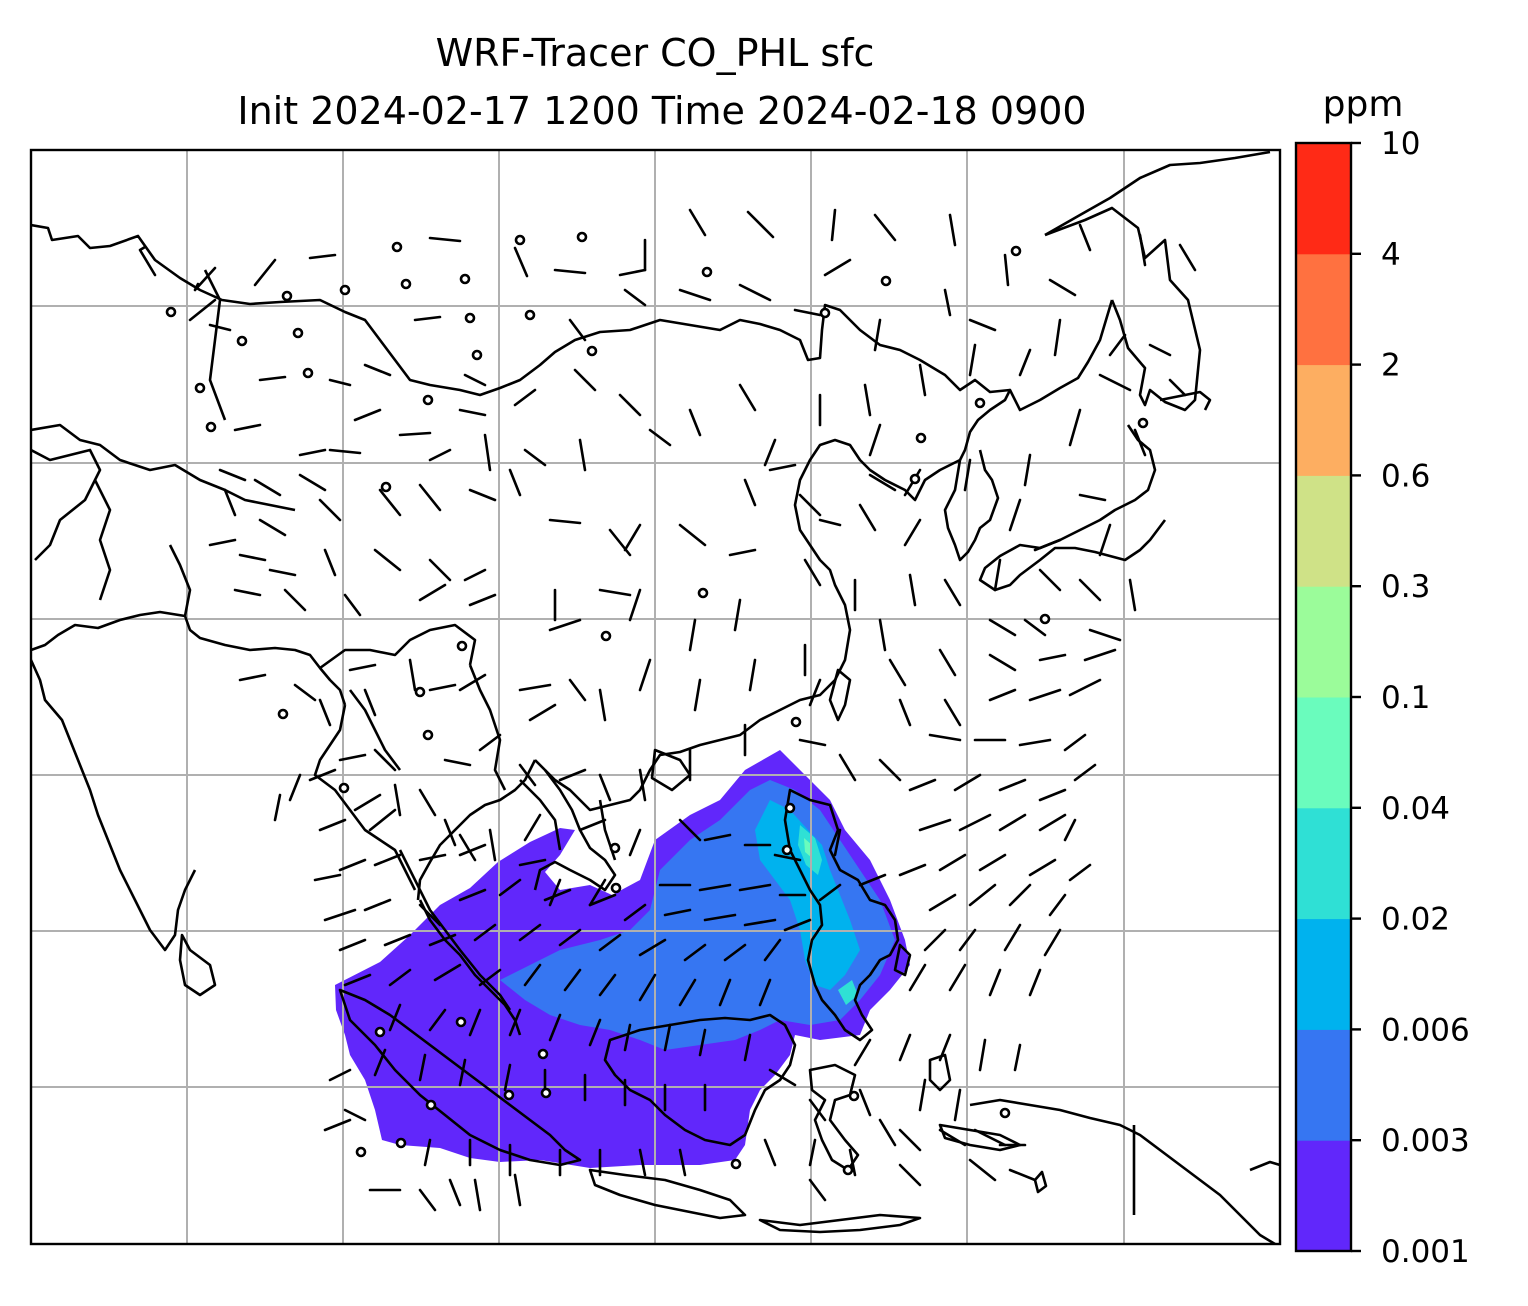 This screenshot has width=1528, height=1306. What do you see at coordinates (1400, 144) in the screenshot?
I see `colorbar-tick-label: 10` at bounding box center [1400, 144].